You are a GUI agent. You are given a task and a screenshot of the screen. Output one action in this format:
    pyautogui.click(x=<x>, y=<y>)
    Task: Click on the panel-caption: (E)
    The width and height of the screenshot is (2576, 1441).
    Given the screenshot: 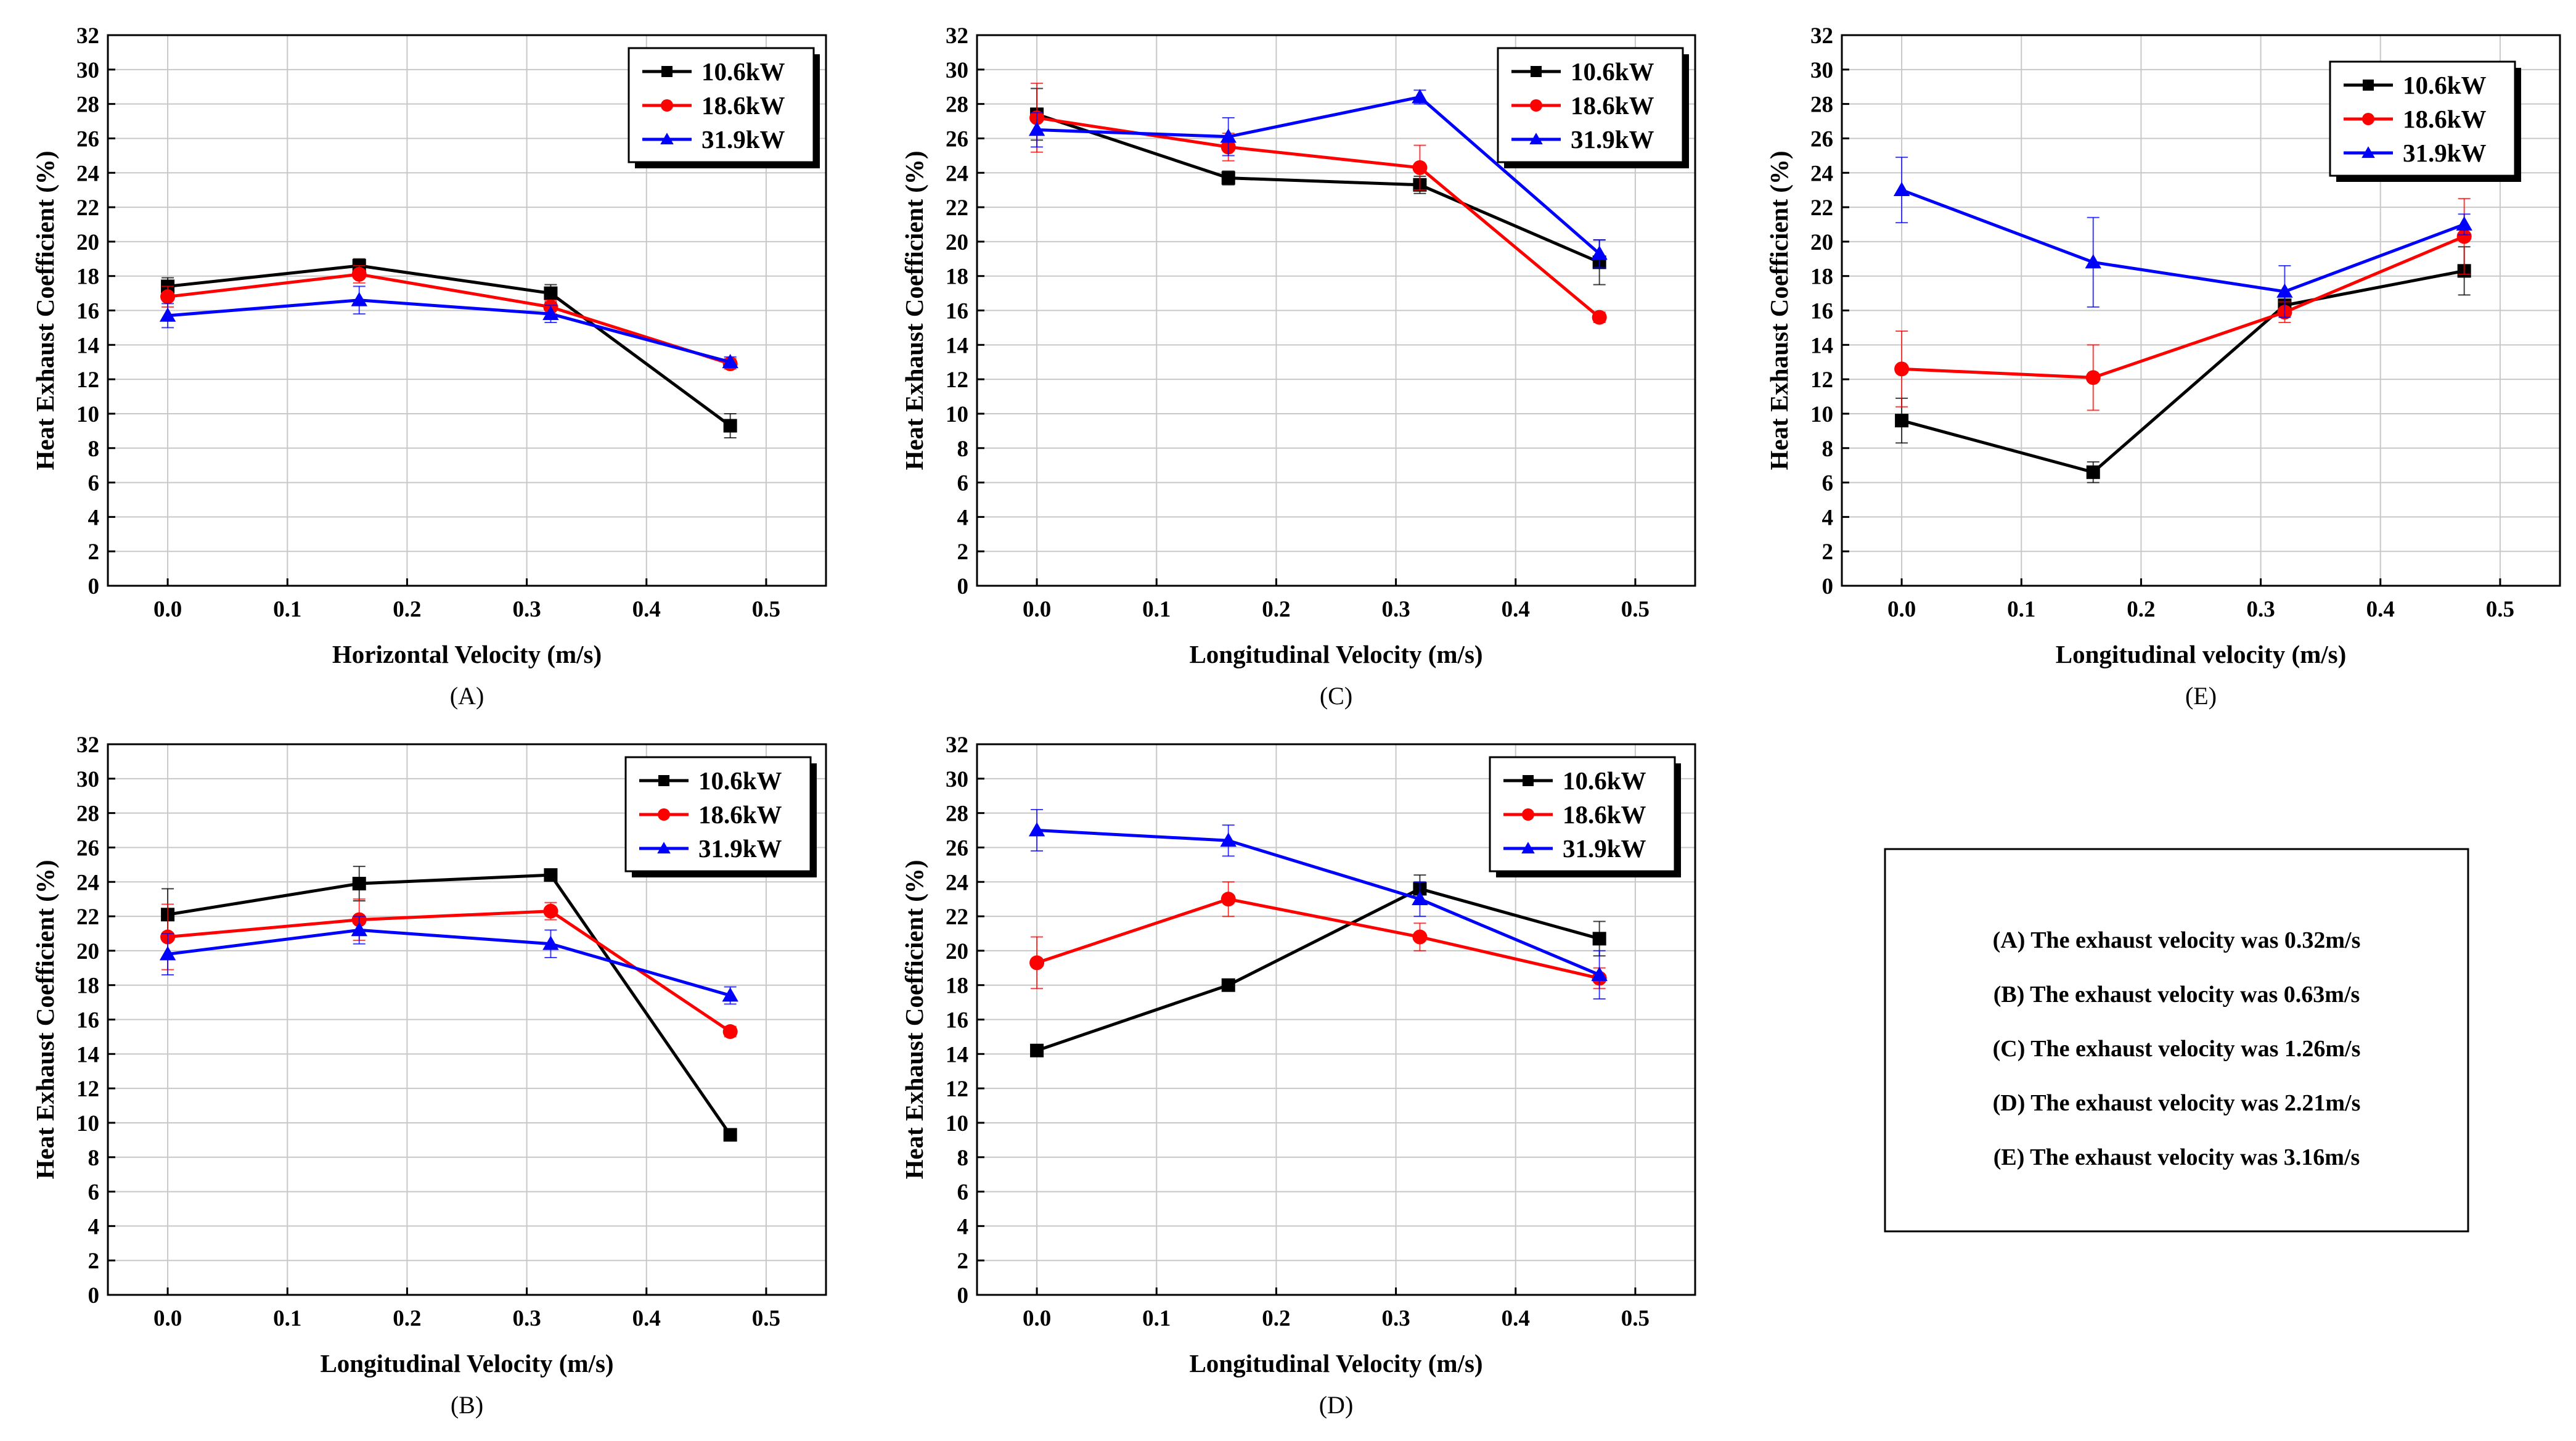 What is the action you would take?
    pyautogui.click(x=2201, y=696)
    